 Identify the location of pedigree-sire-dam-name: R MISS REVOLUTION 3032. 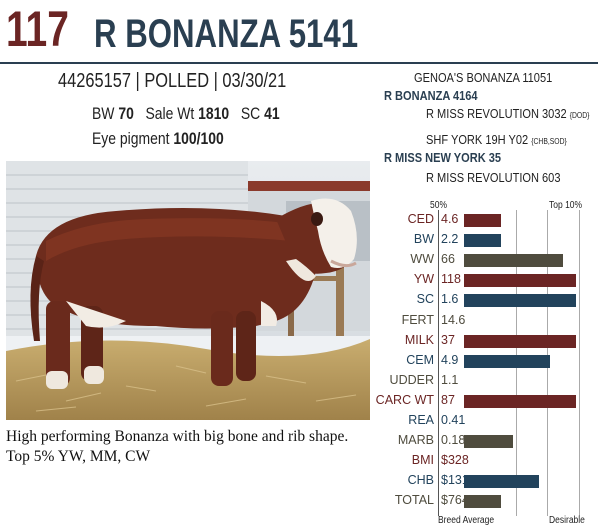
(496, 113).